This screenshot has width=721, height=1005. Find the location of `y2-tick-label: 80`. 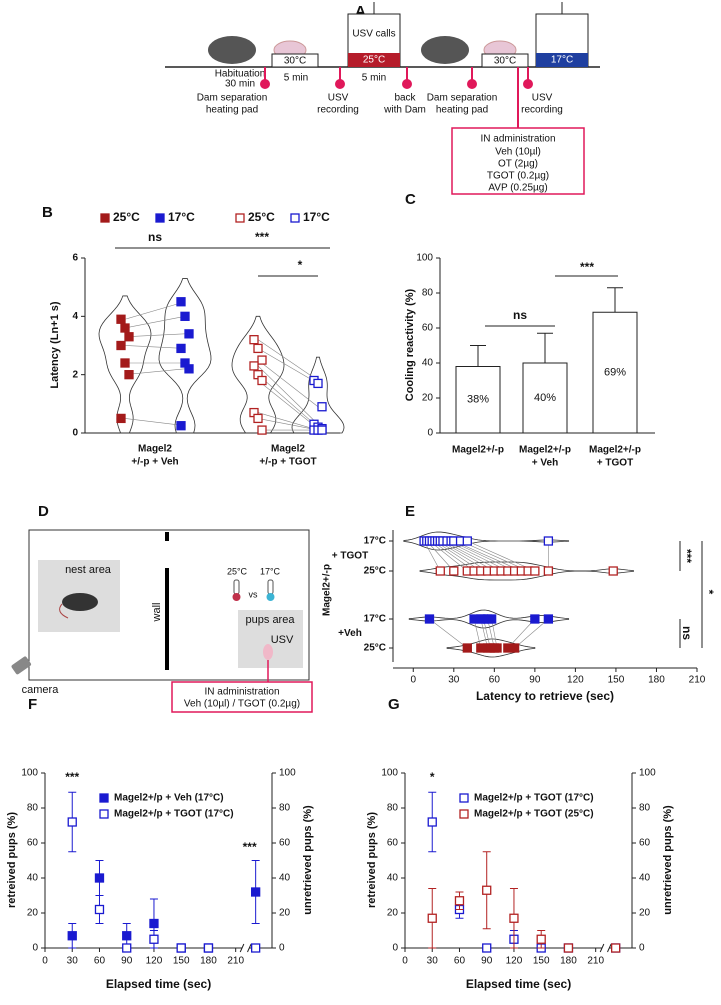

y2-tick-label: 80 is located at coordinates (645, 808).